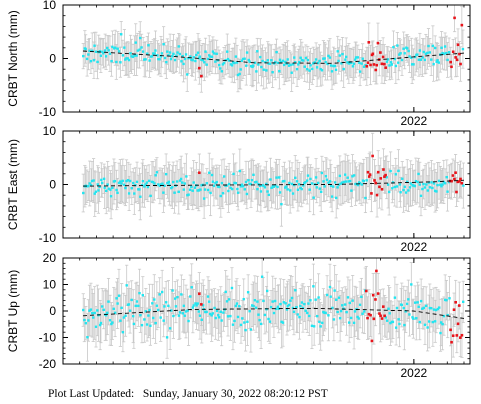  Describe the element at coordinates (50, 131) in the screenshot. I see `y-tick-label: 10` at that location.